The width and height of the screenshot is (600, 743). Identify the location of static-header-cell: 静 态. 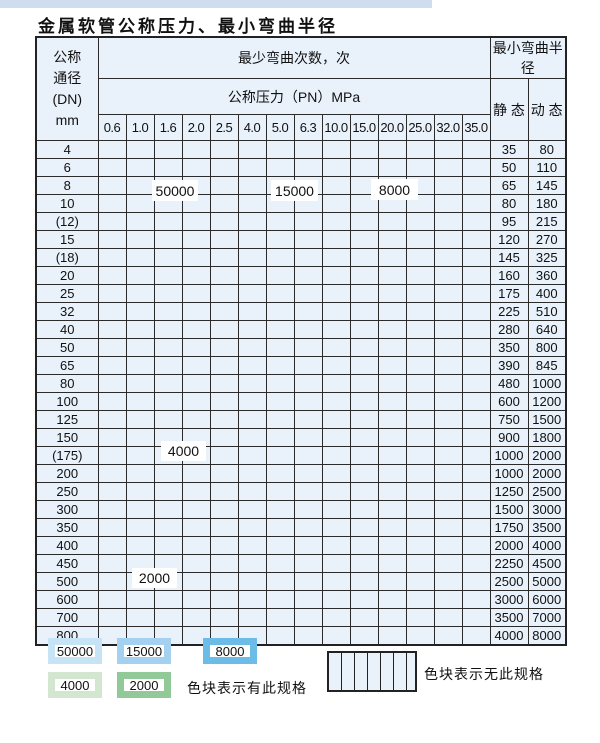
(509, 109).